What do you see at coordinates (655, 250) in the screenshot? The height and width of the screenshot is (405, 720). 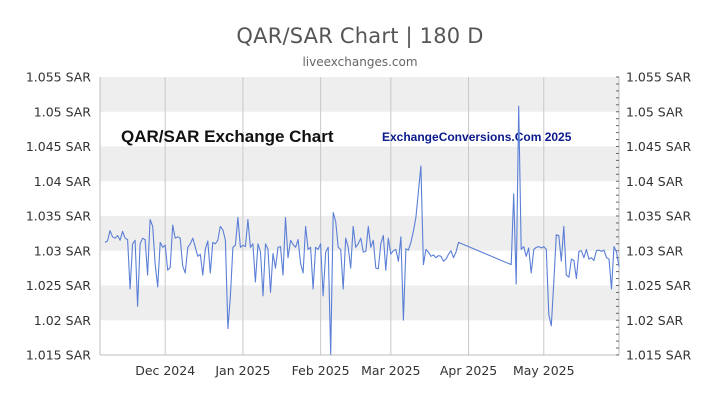 I see `y-tick-label-right: 1.03 SAR` at bounding box center [655, 250].